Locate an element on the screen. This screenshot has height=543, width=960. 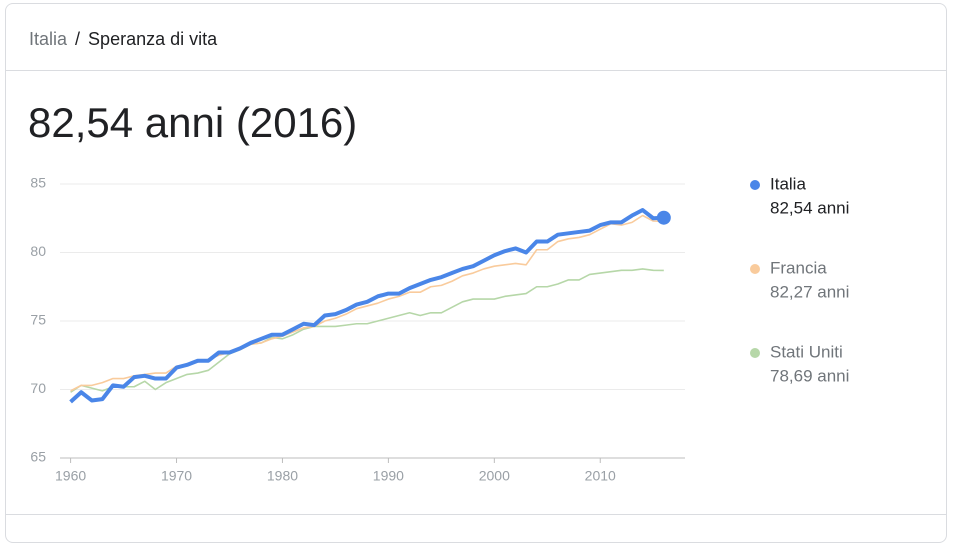
legend-label: Italia is located at coordinates (788, 183).